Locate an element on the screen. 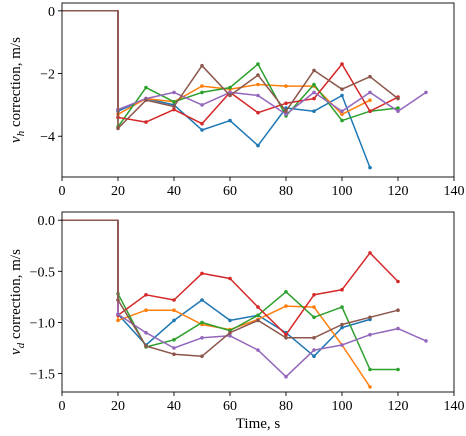  x-tick-label: 0 is located at coordinates (62, 191).